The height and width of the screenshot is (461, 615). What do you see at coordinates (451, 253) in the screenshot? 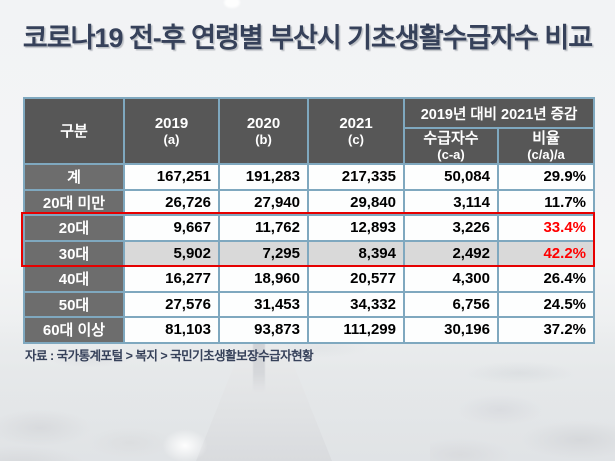
I see `cell-delta: 2,492` at bounding box center [451, 253].